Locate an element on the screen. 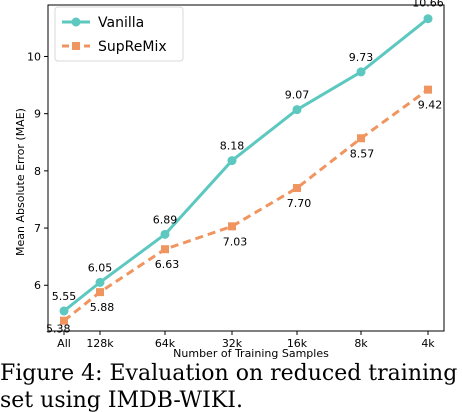 The image size is (462, 412). data-label-vanilla: 9.07 is located at coordinates (297, 95).